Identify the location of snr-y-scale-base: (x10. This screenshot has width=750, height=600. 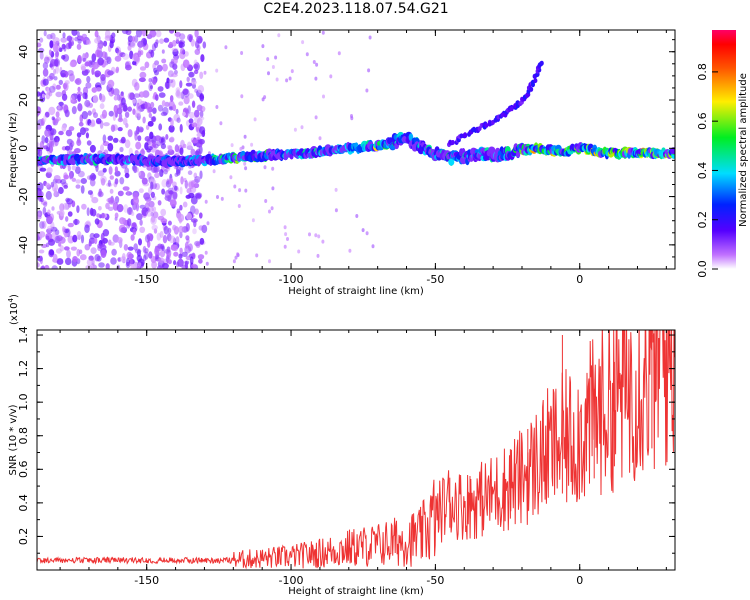
(14, 313).